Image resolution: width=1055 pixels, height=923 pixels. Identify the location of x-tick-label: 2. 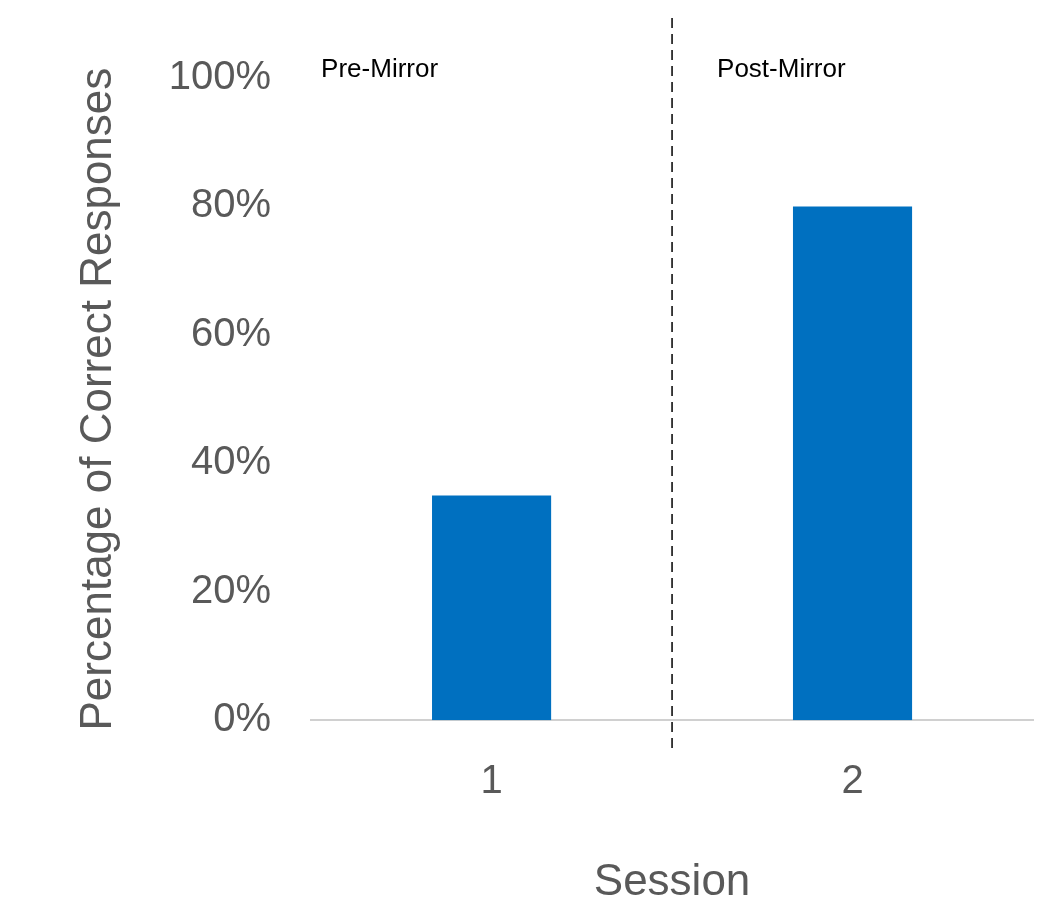
(852, 779).